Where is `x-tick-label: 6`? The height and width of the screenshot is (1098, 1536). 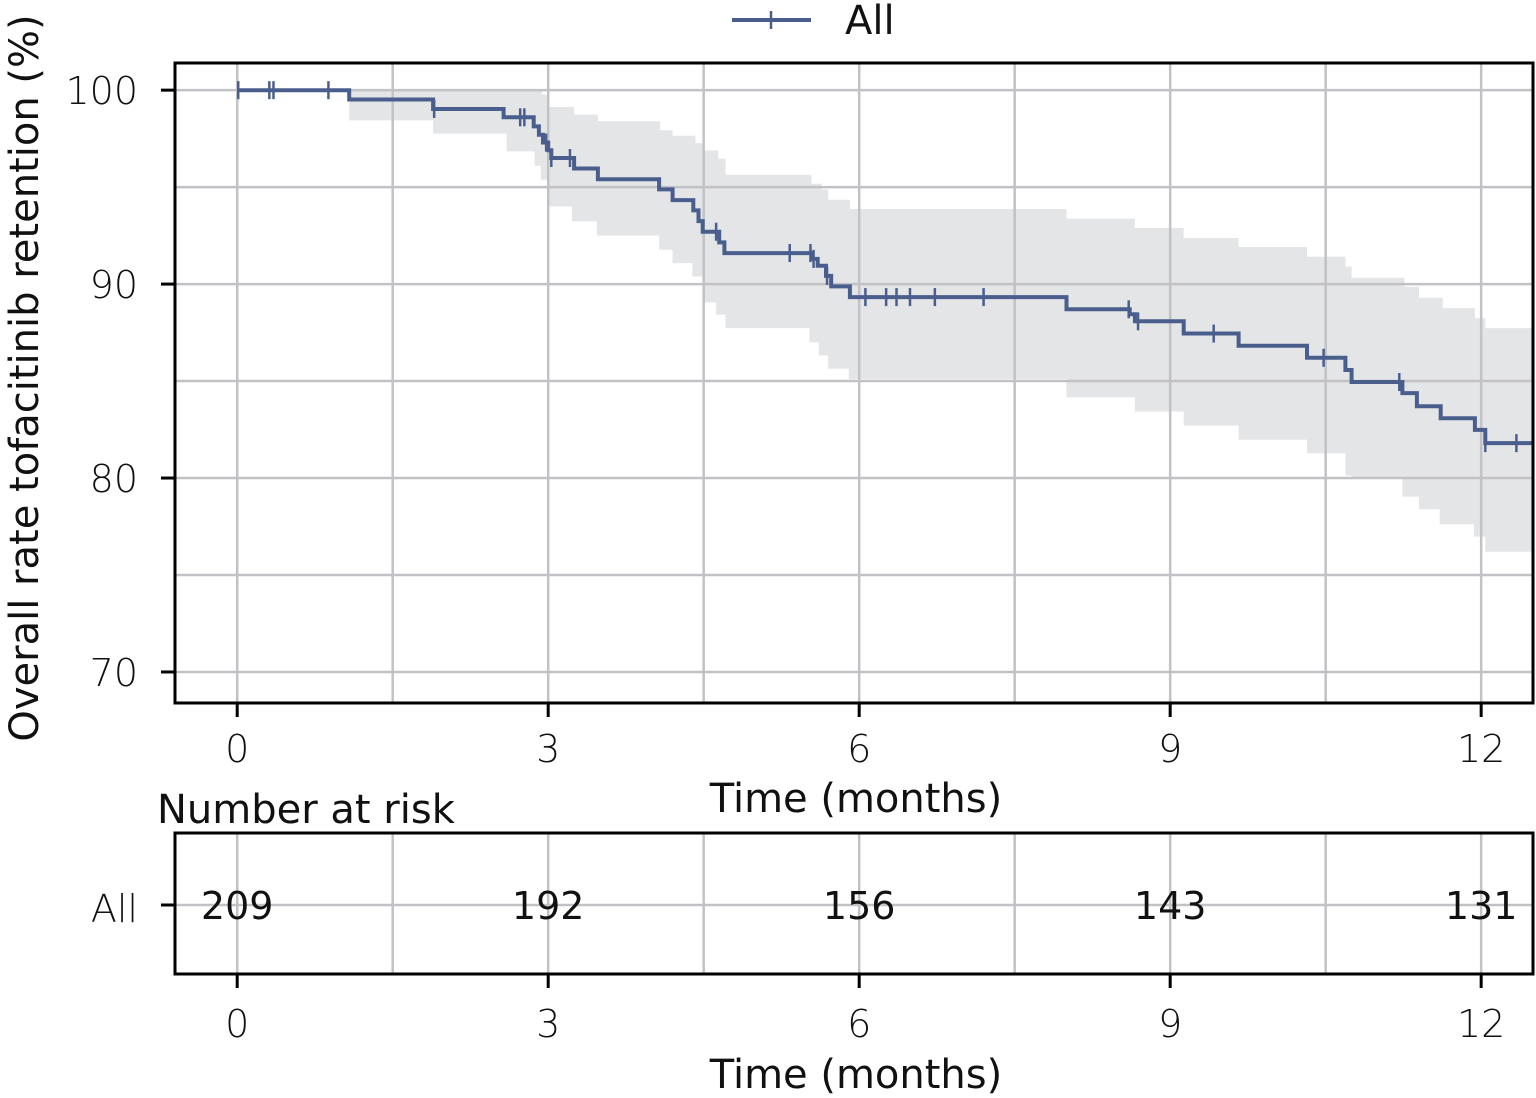
x-tick-label: 6 is located at coordinates (859, 749).